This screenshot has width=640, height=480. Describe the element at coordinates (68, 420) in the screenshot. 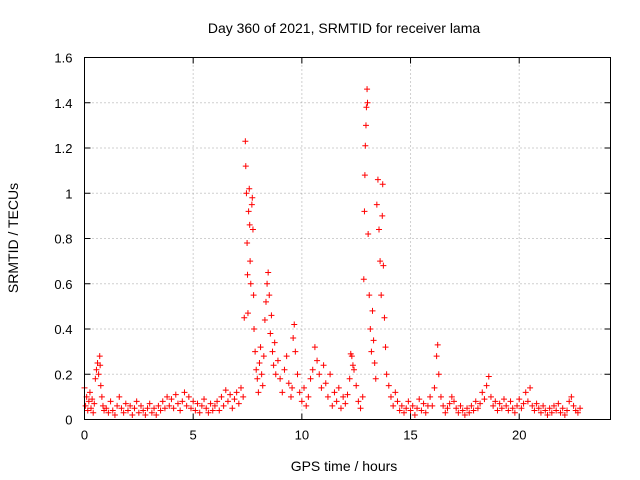

I see `y-tick-label: 0` at that location.